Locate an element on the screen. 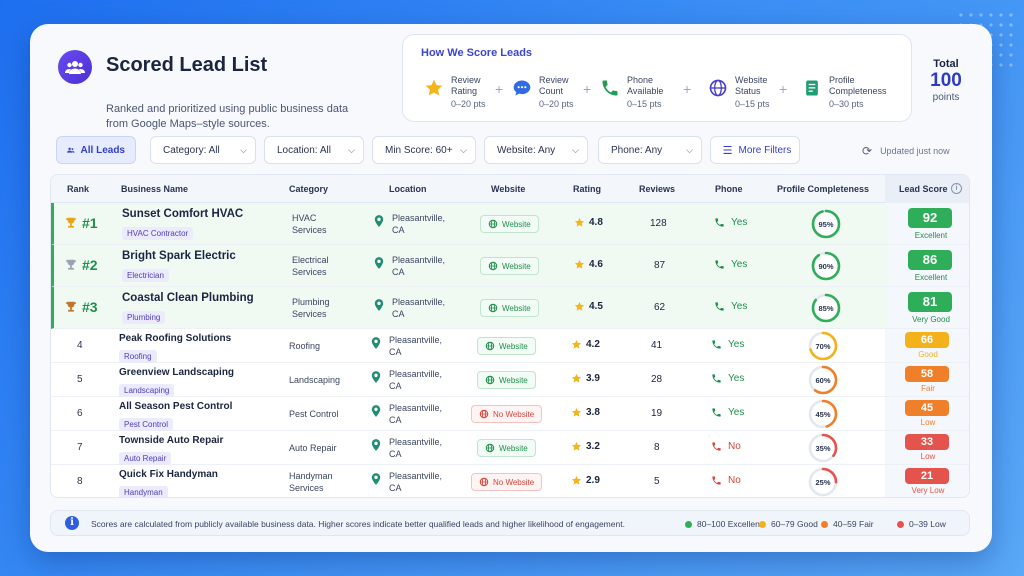 The image size is (1024, 576). min-score-filter-label: Min Score: 60+ is located at coordinates (419, 150).